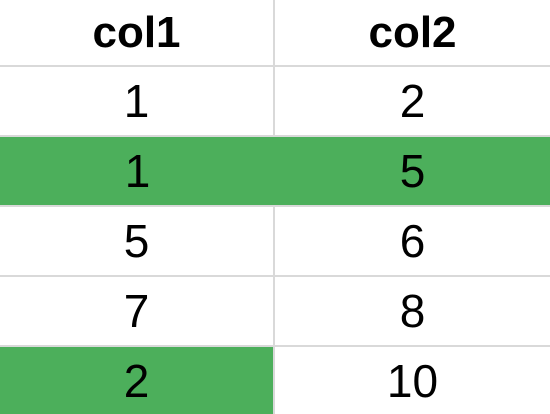 This screenshot has height=414, width=550. Describe the element at coordinates (137, 242) in the screenshot. I see `table-cell: 5` at that location.